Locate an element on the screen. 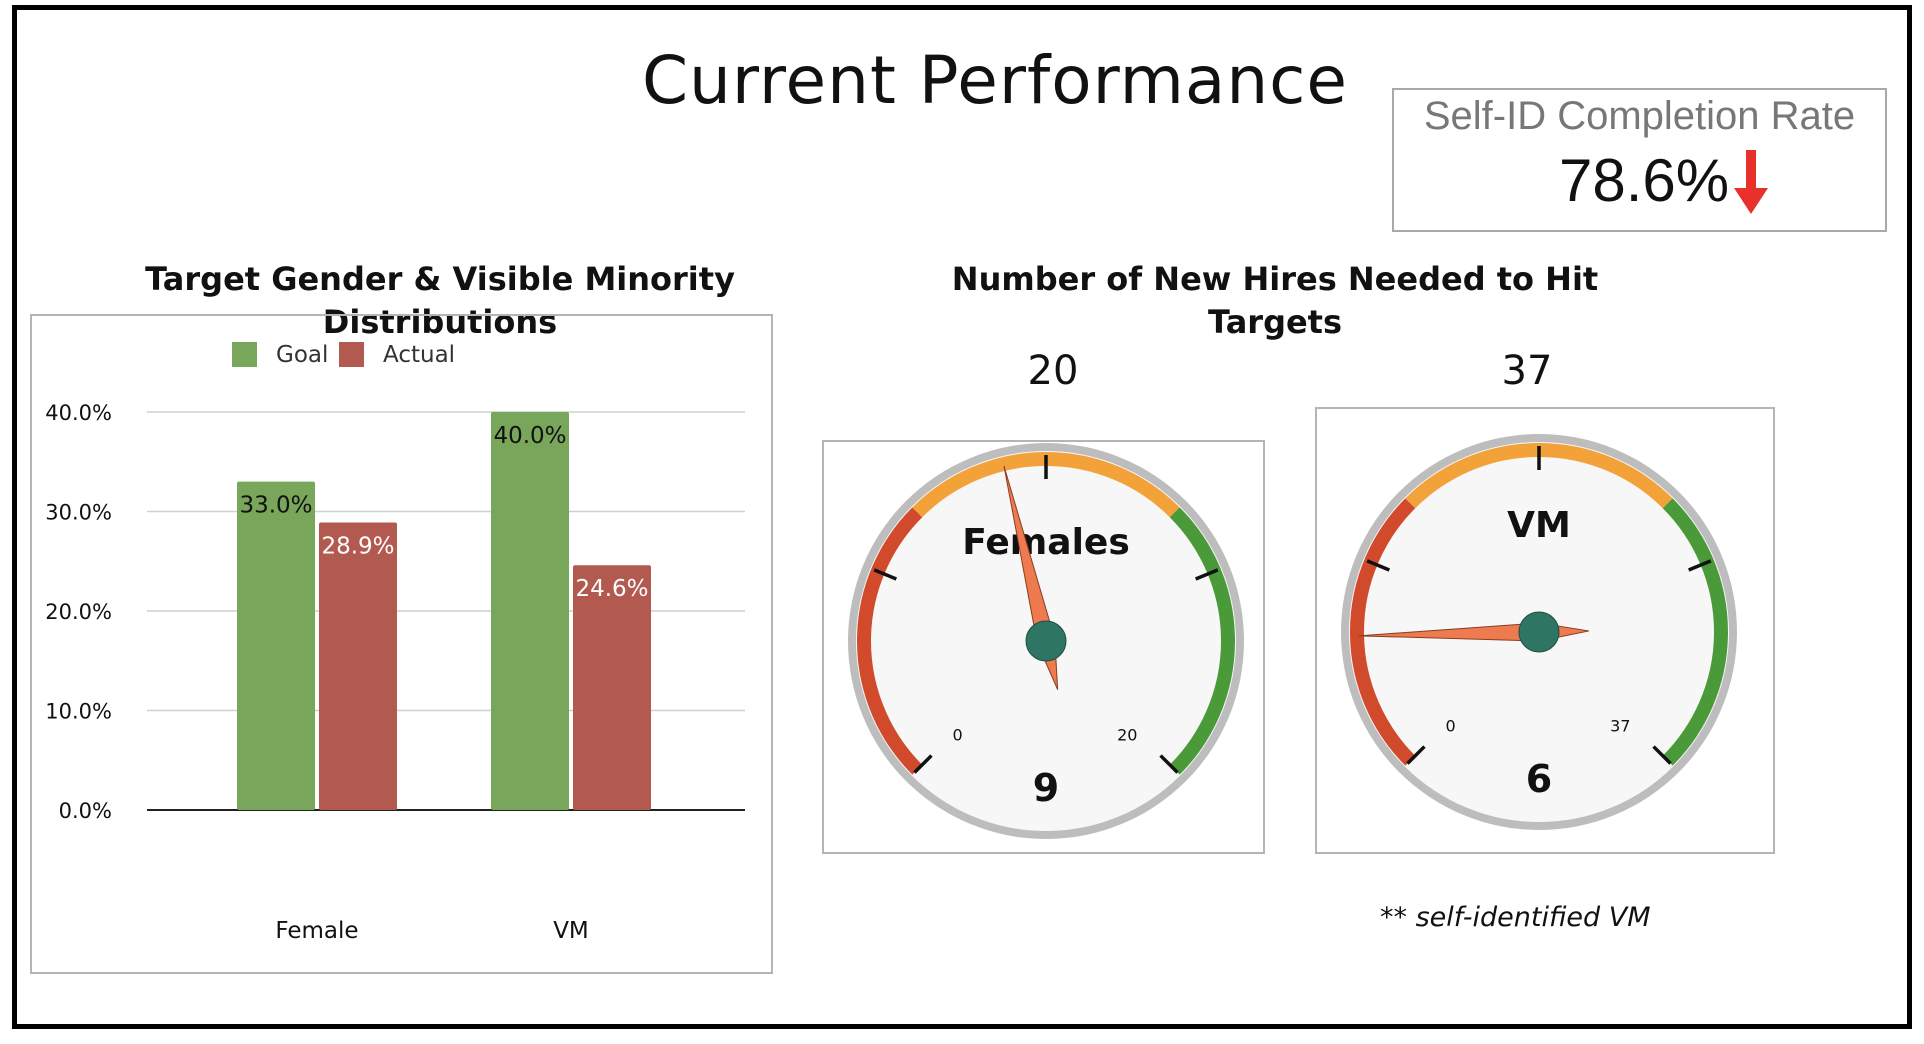 This screenshot has height=1044, width=1924. page-title: Current Performance is located at coordinates (995, 80).